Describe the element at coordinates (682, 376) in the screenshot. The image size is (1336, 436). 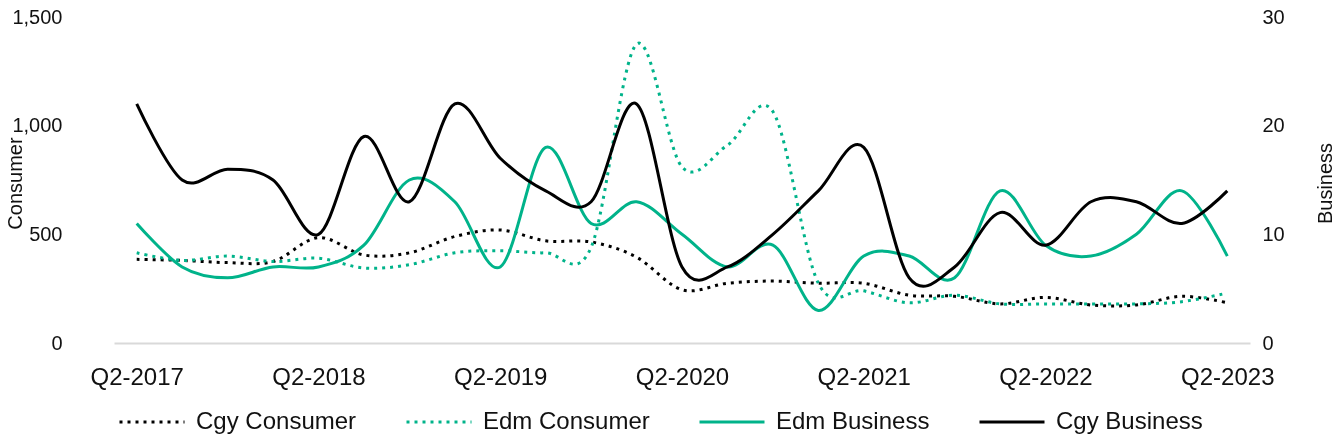
I see `x-tick-label: Q2-2020` at that location.